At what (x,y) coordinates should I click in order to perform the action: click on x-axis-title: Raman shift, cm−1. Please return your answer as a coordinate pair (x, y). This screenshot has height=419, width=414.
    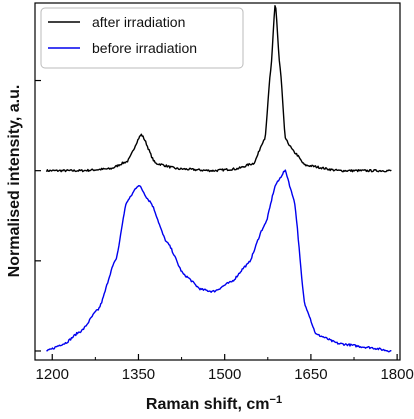
    Looking at the image, I should click on (214, 403).